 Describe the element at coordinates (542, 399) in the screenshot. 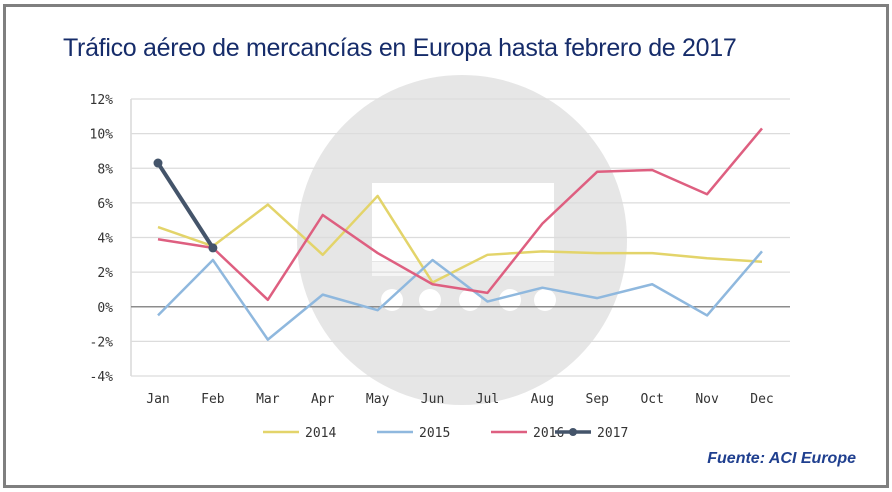

I see `x-tick-label: Aug` at that location.